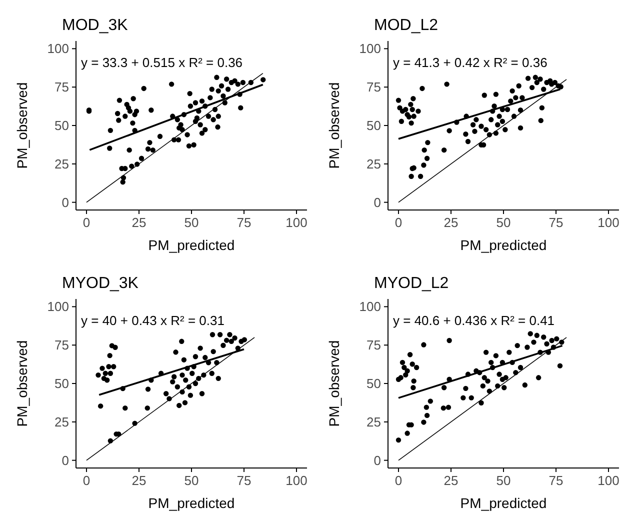 This screenshot has height=517, width=627. I want to click on chart-title: MOD_L2, so click(406, 25).